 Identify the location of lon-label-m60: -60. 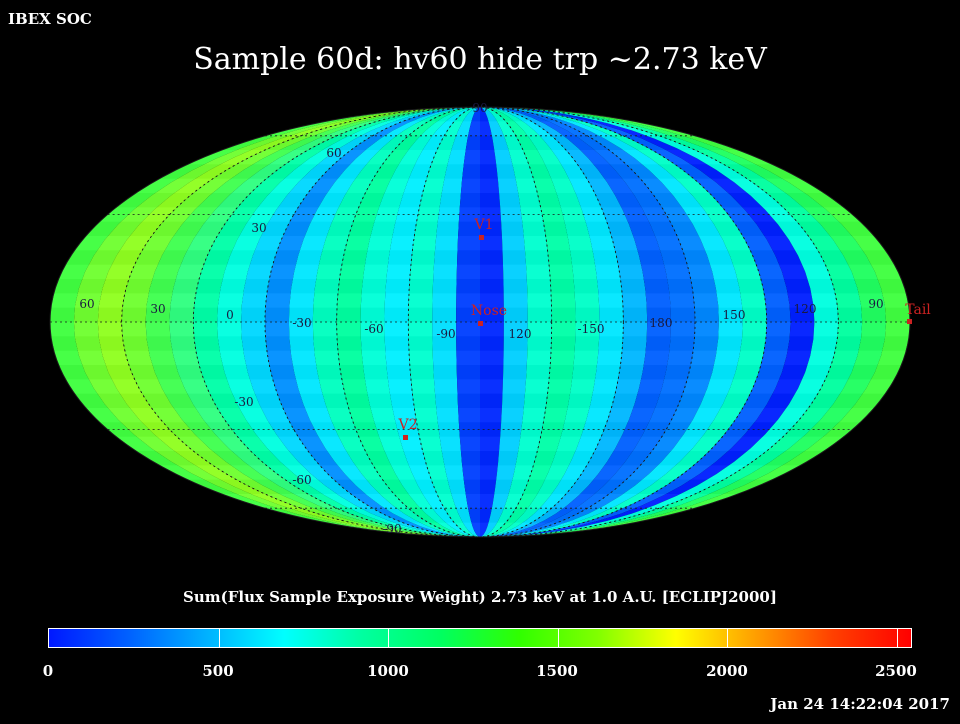
(373, 329).